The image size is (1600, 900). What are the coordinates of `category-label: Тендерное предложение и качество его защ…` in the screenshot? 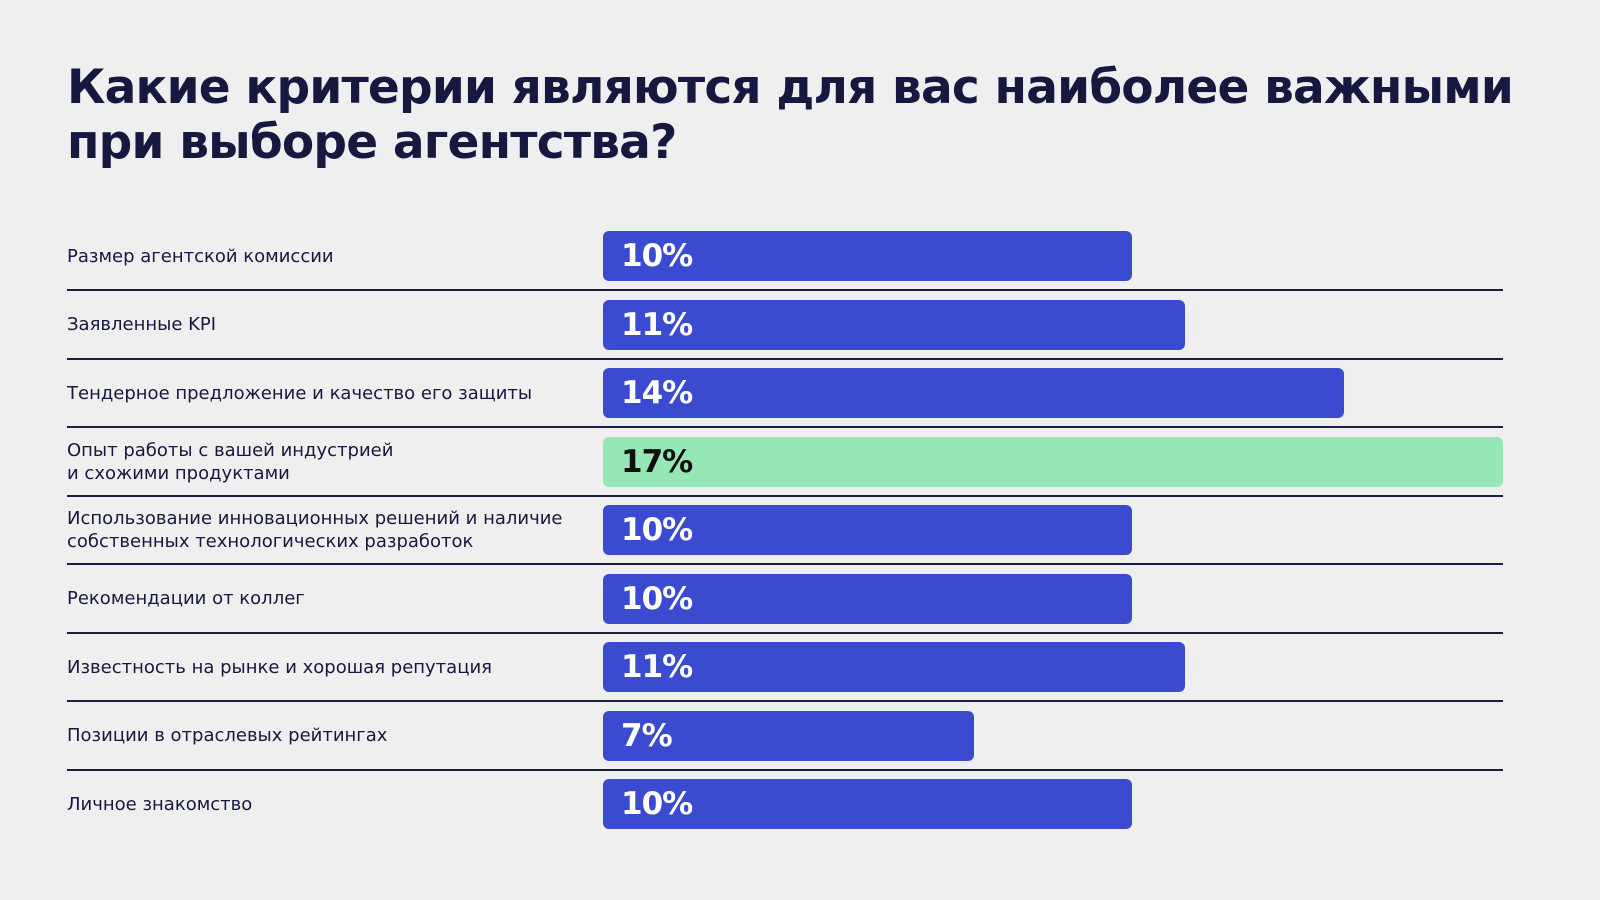 It's located at (300, 393).